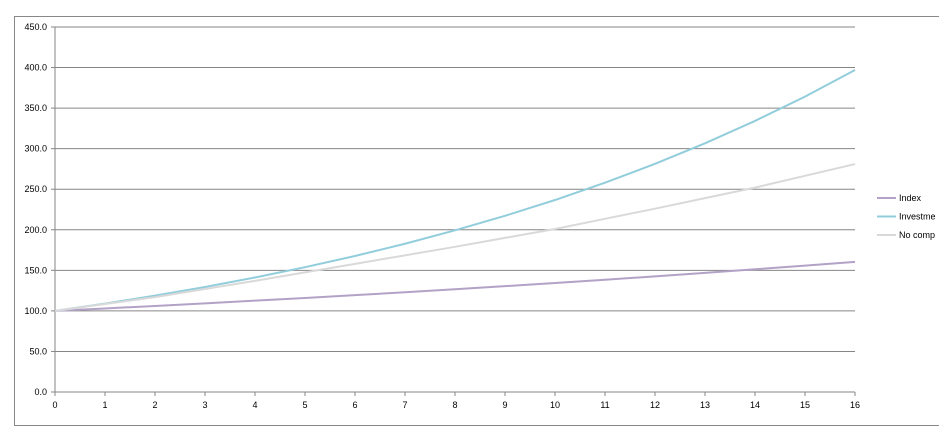  I want to click on legend: Index Investme No comp, so click(906, 216).